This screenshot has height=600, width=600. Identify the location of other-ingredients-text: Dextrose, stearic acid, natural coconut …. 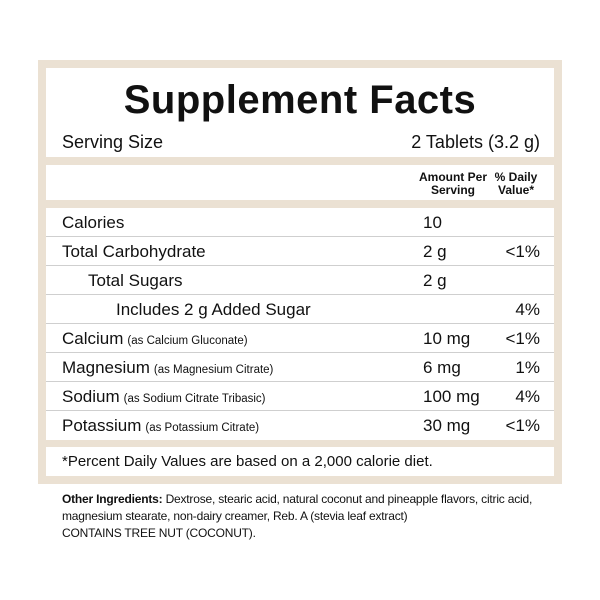
(297, 507).